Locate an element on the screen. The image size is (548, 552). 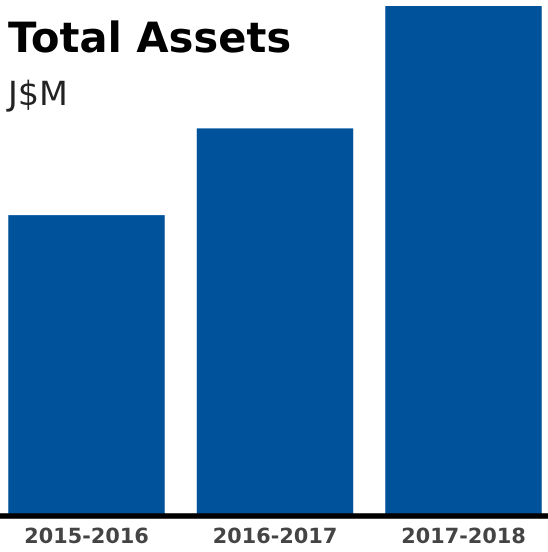
text: J$M is located at coordinates (35, 96).